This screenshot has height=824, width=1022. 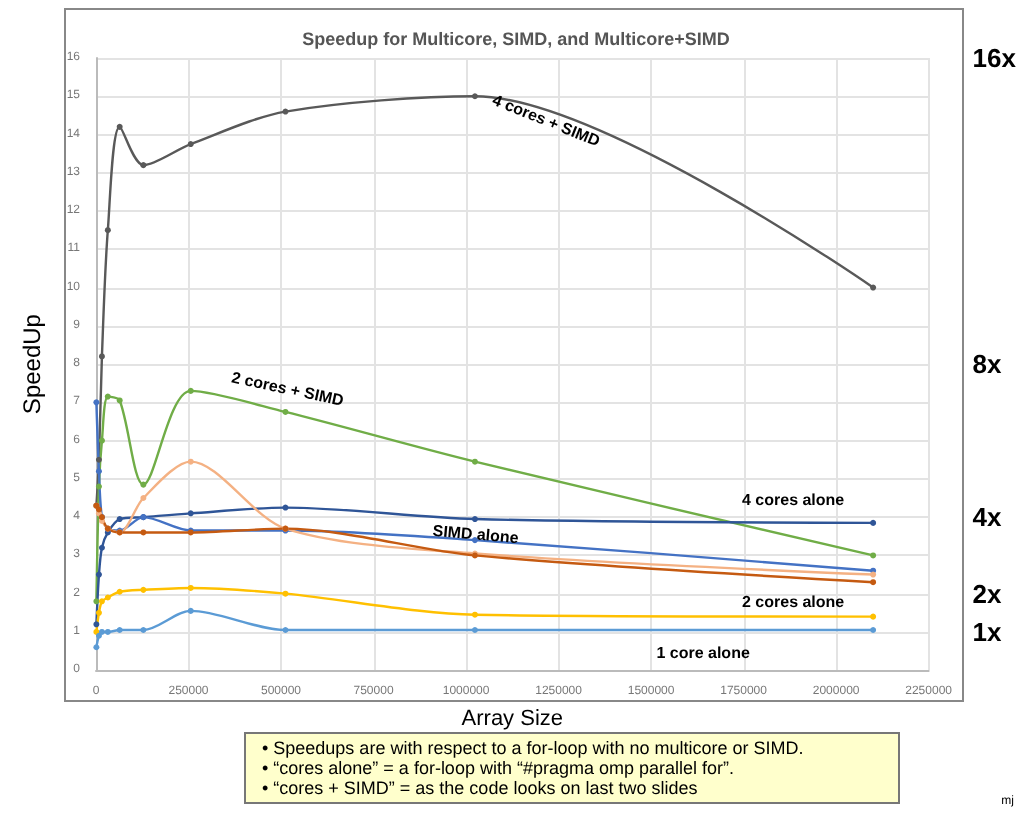 What do you see at coordinates (793, 499) in the screenshot?
I see `series-label: 4 cores alone` at bounding box center [793, 499].